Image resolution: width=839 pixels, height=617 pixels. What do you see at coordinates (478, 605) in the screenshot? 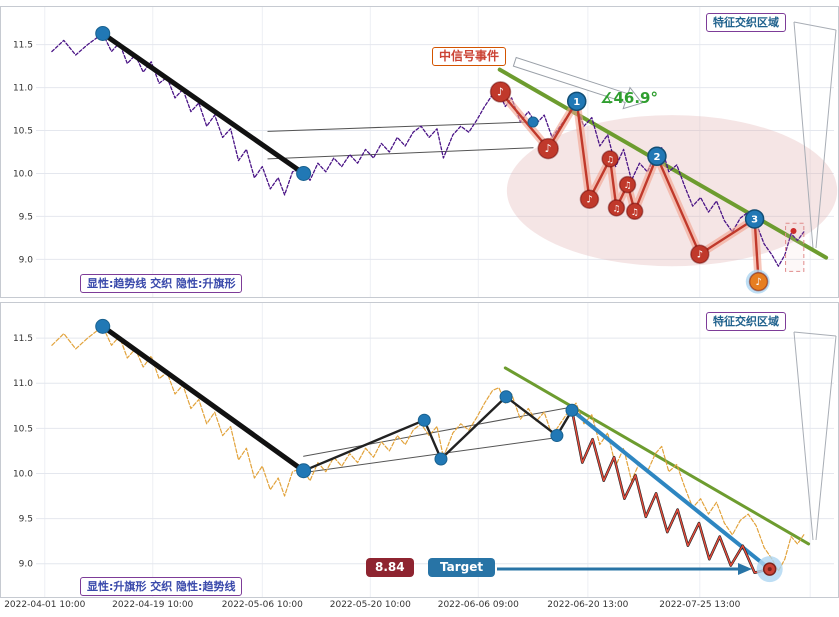
I see `x-axis-tick: 2022-06-06 09:00` at bounding box center [478, 605].